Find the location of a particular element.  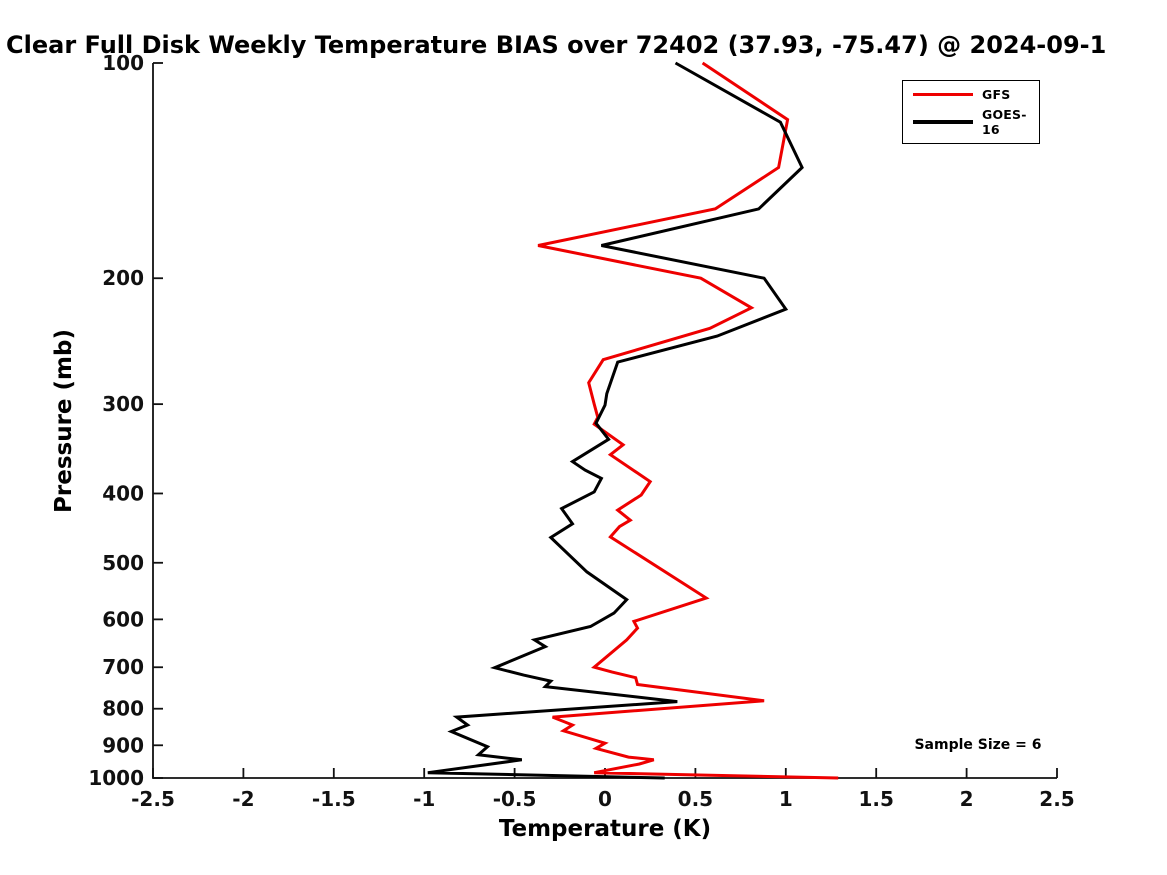

legend-item-gfs: GFS is located at coordinates (974, 94).